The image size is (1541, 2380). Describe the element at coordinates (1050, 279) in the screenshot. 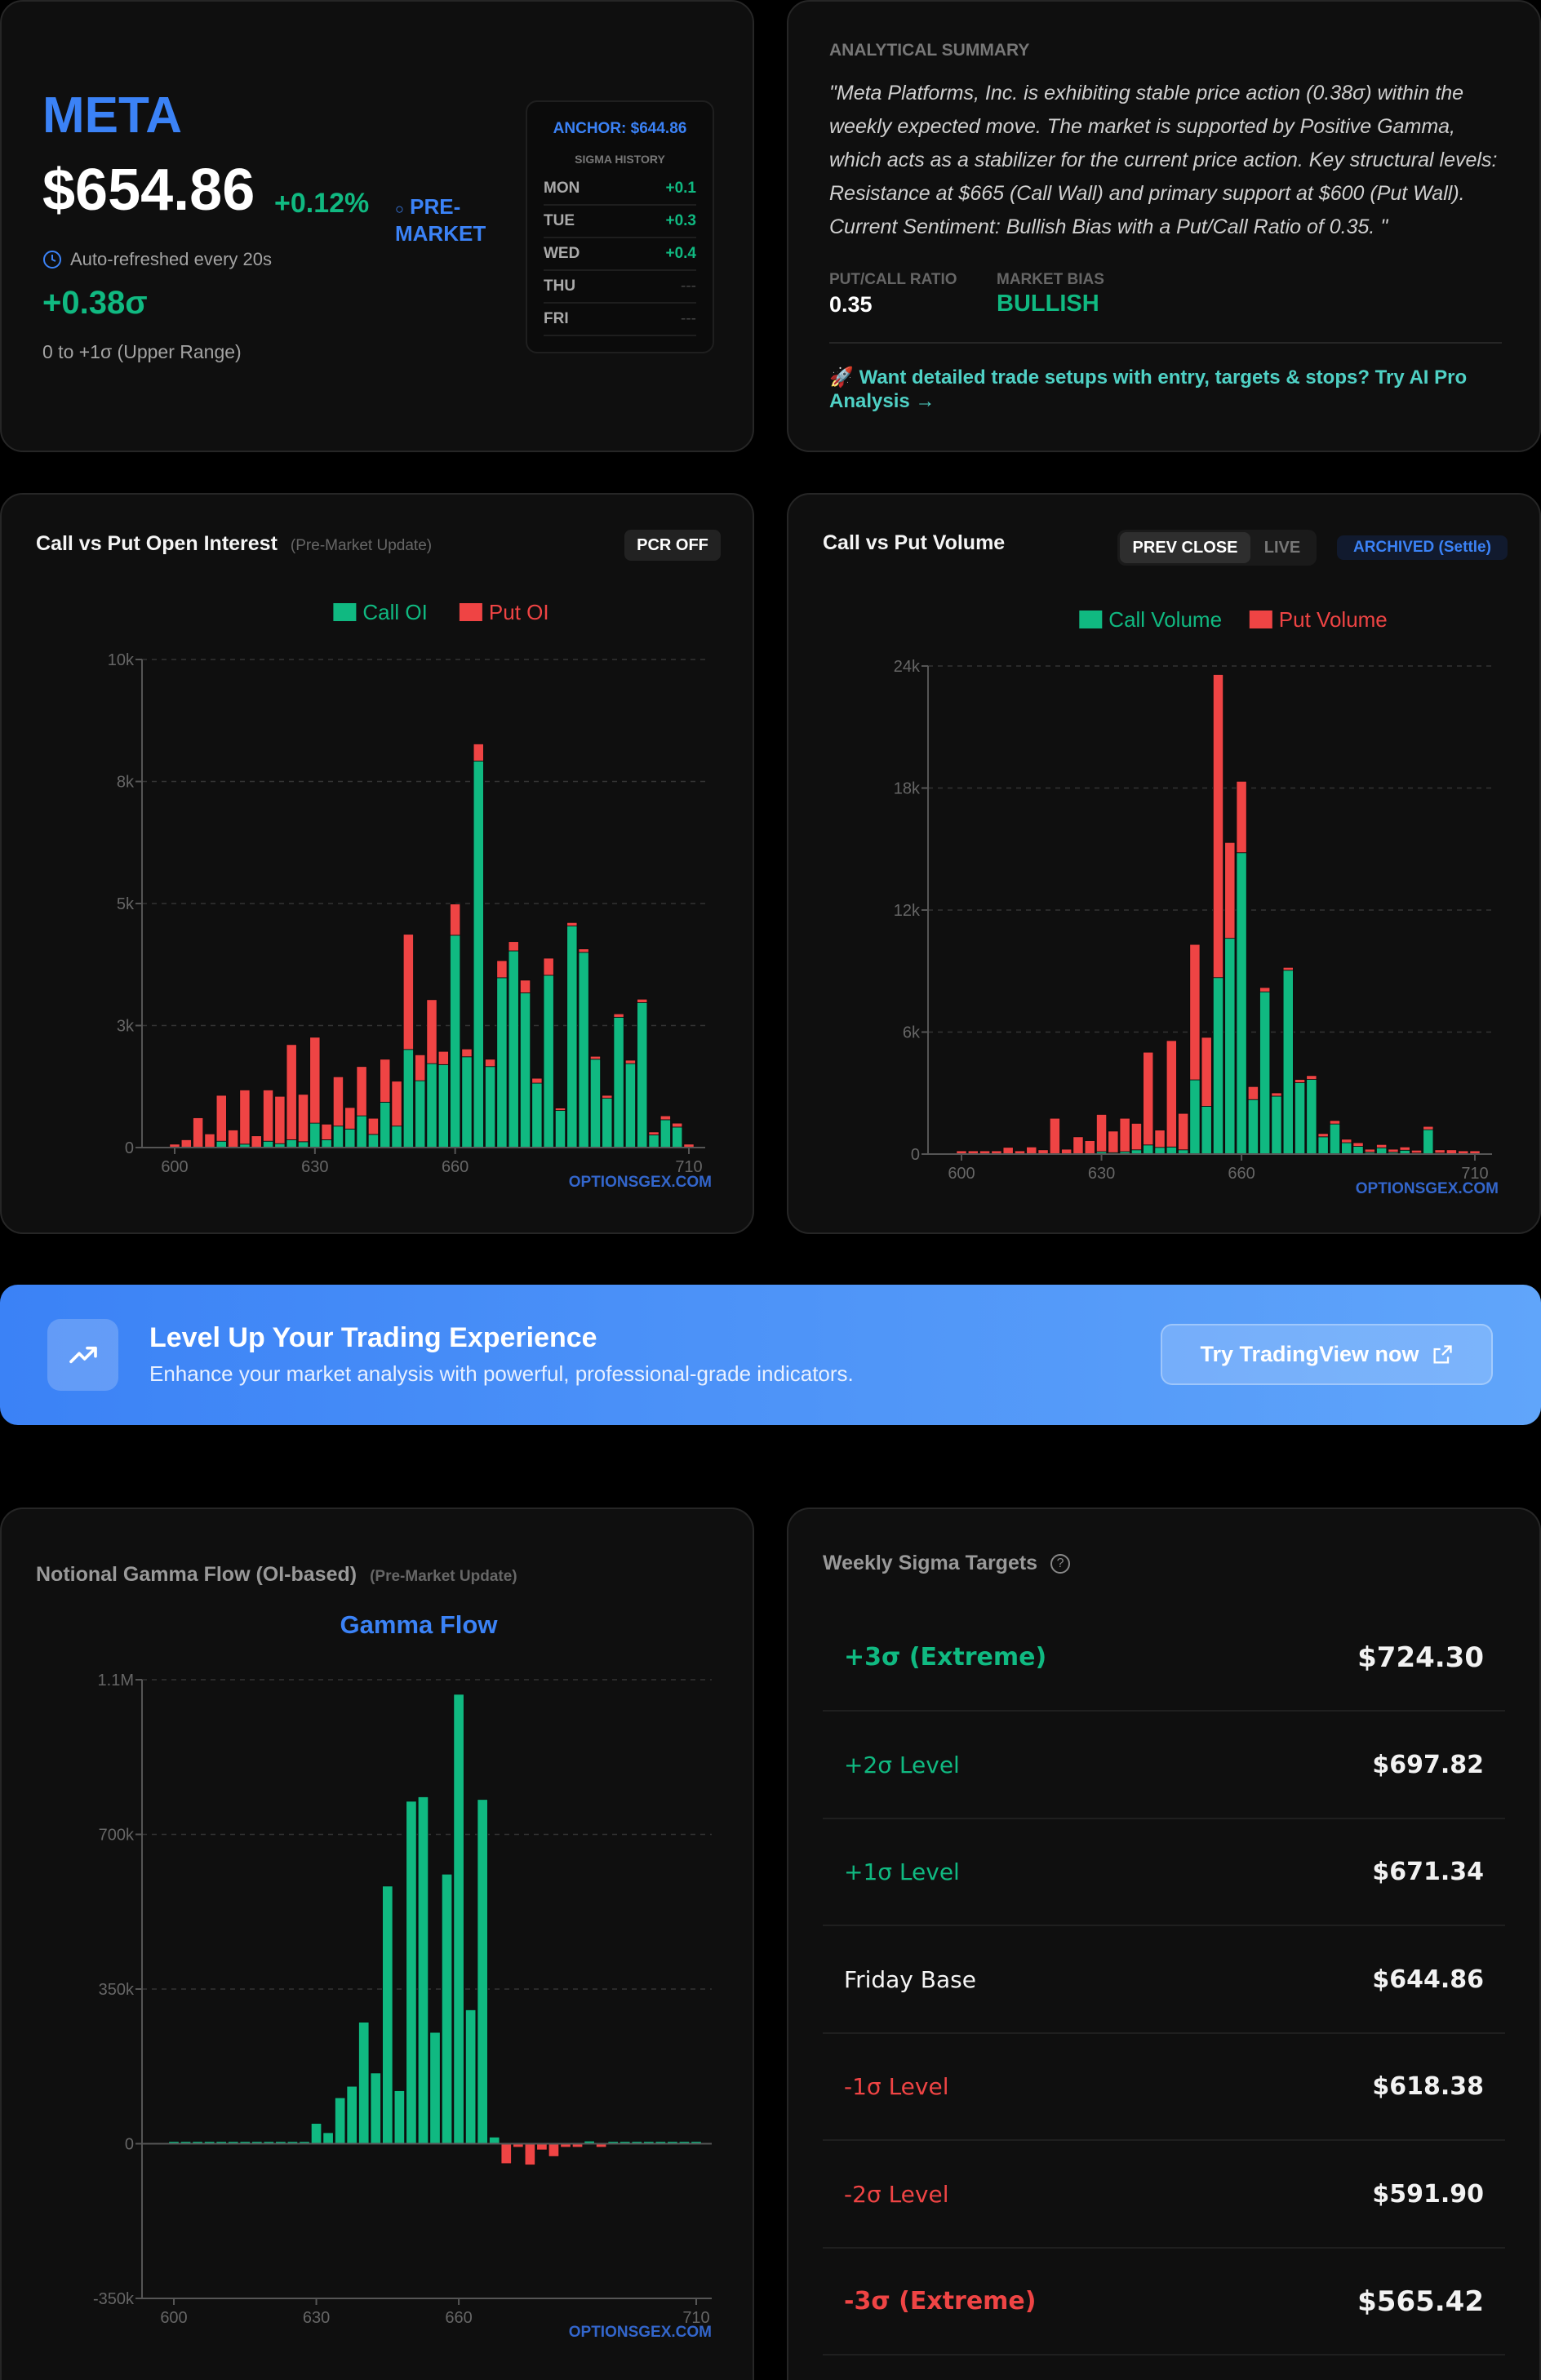

I see `bias-label: MARKET BIAS` at that location.